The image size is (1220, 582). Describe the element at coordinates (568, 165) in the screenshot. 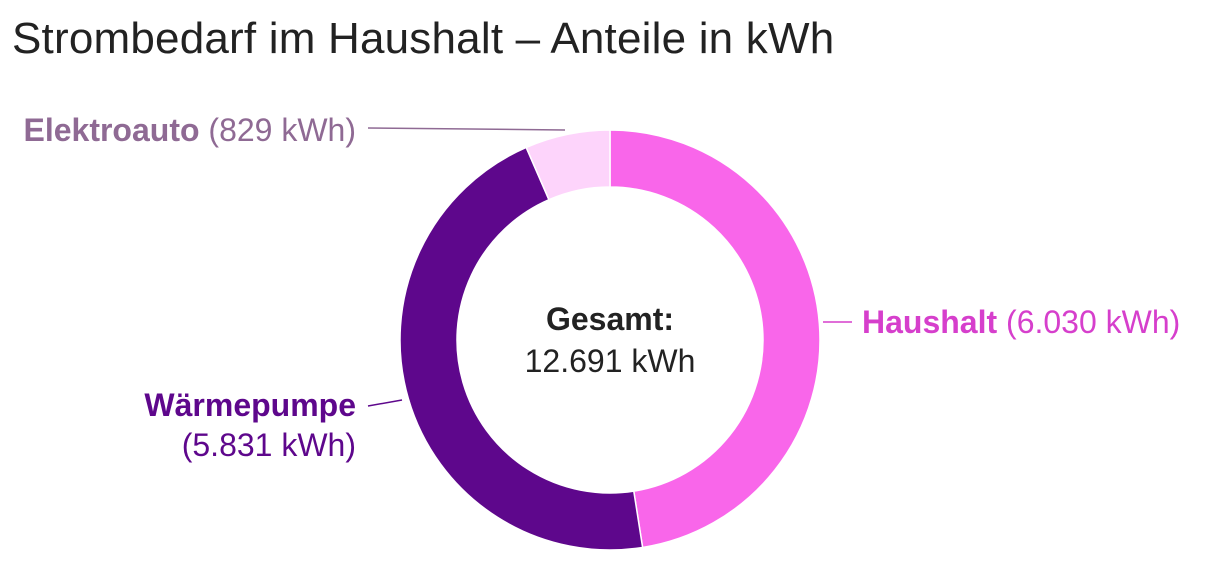

I see `slice-elektroauto` at that location.